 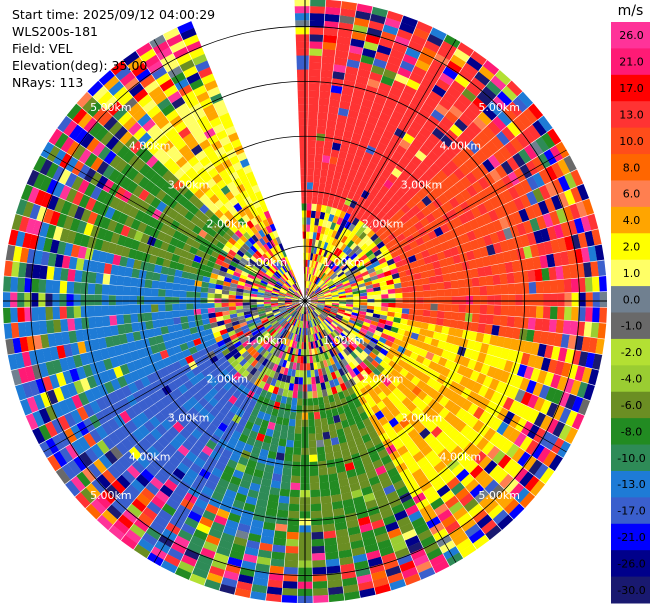 I want to click on colorbar-tick-label: -26.0, so click(x=631, y=563).